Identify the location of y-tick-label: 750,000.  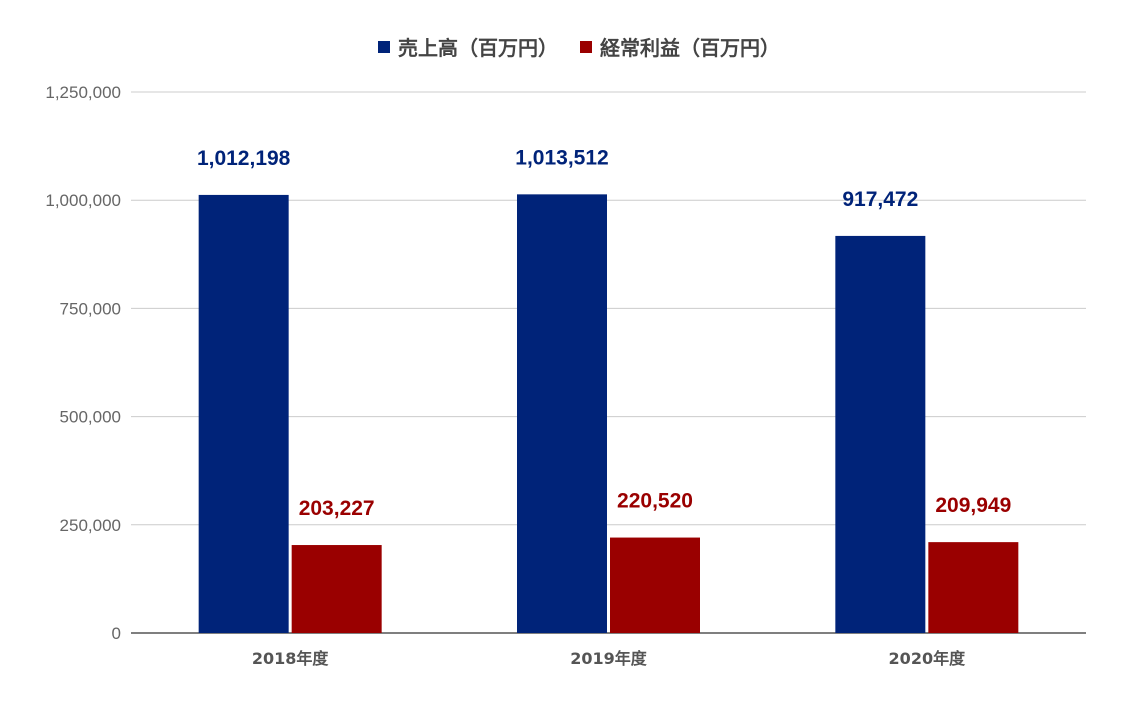
(90, 308).